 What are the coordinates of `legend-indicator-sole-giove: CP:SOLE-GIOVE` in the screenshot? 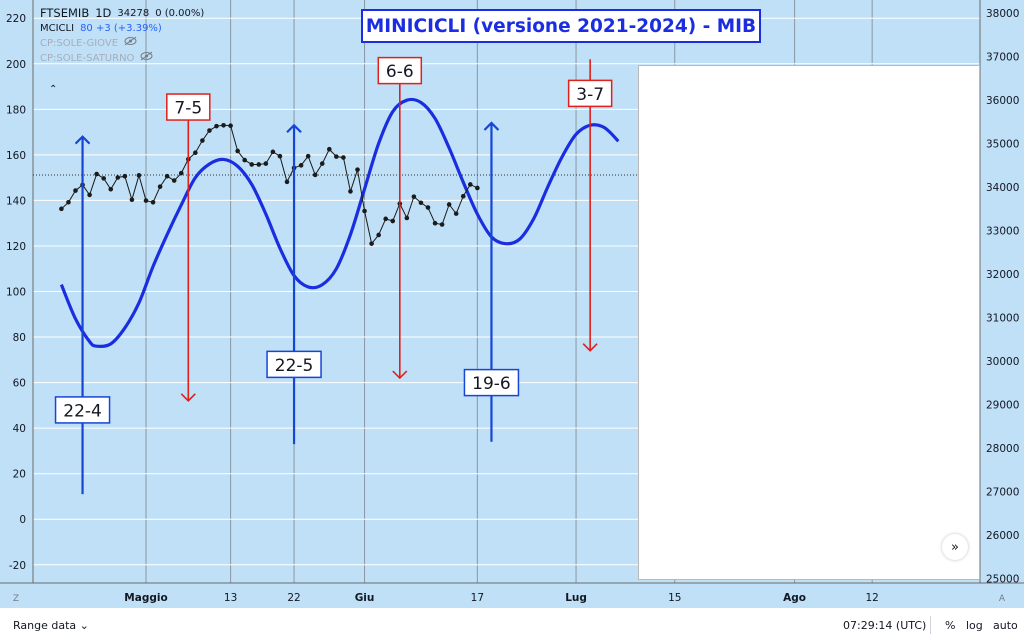 It's located at (122, 43).